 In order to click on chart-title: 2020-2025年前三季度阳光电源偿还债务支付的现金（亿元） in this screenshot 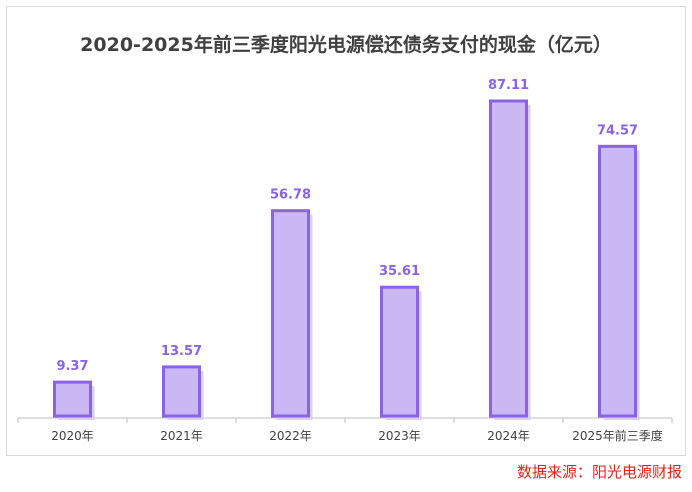, I will do `click(346, 45)`.